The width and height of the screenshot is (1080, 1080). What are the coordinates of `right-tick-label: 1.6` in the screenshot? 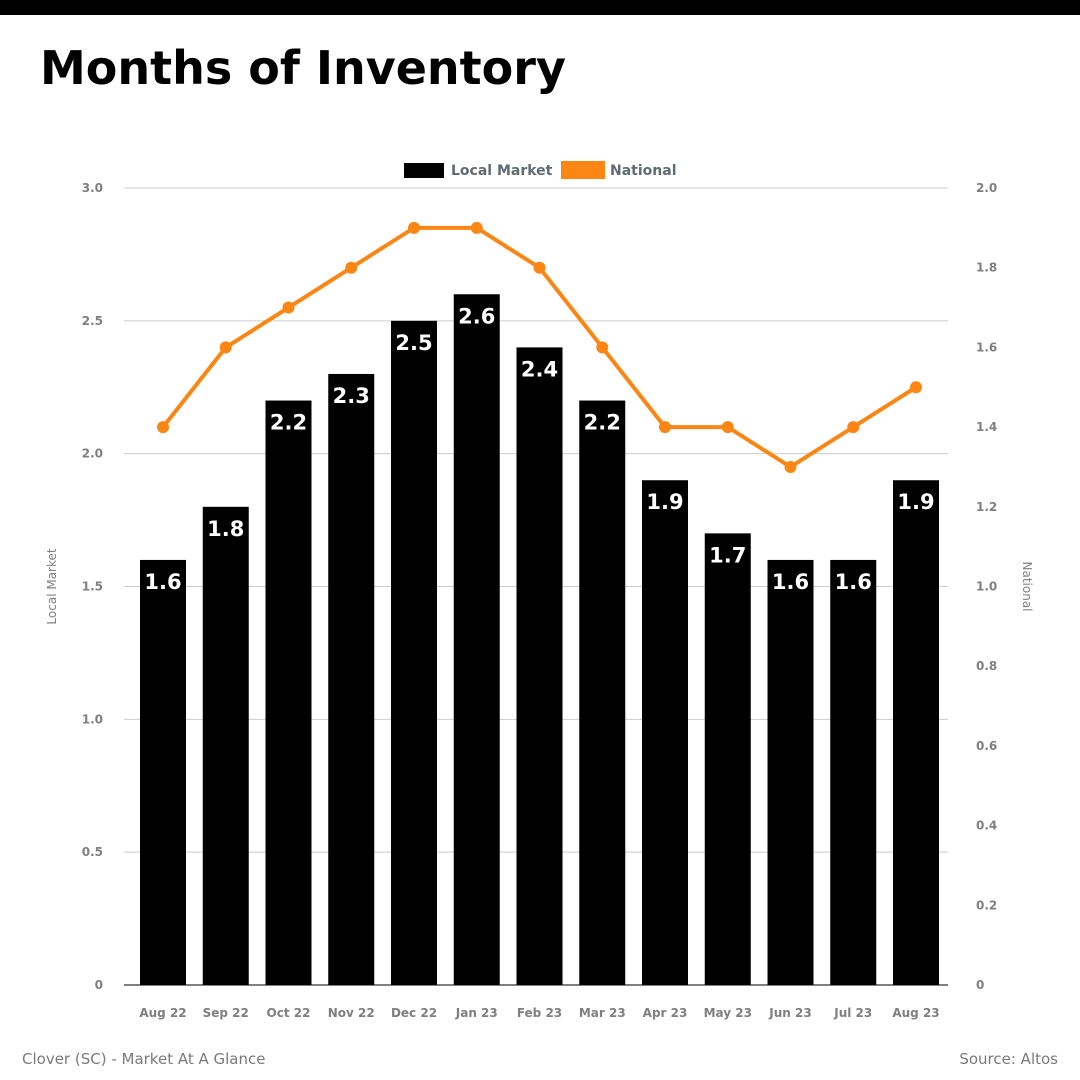 It's located at (986, 347).